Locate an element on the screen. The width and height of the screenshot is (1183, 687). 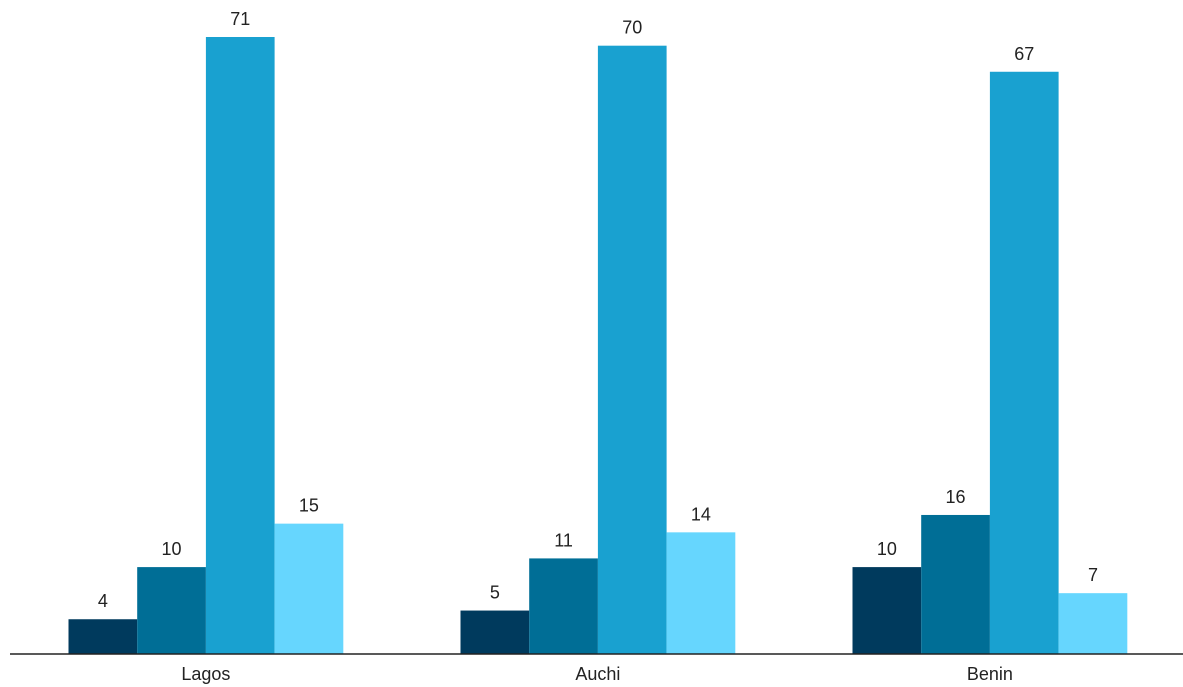
value-label-auchi-series-3: 70 is located at coordinates (632, 28).